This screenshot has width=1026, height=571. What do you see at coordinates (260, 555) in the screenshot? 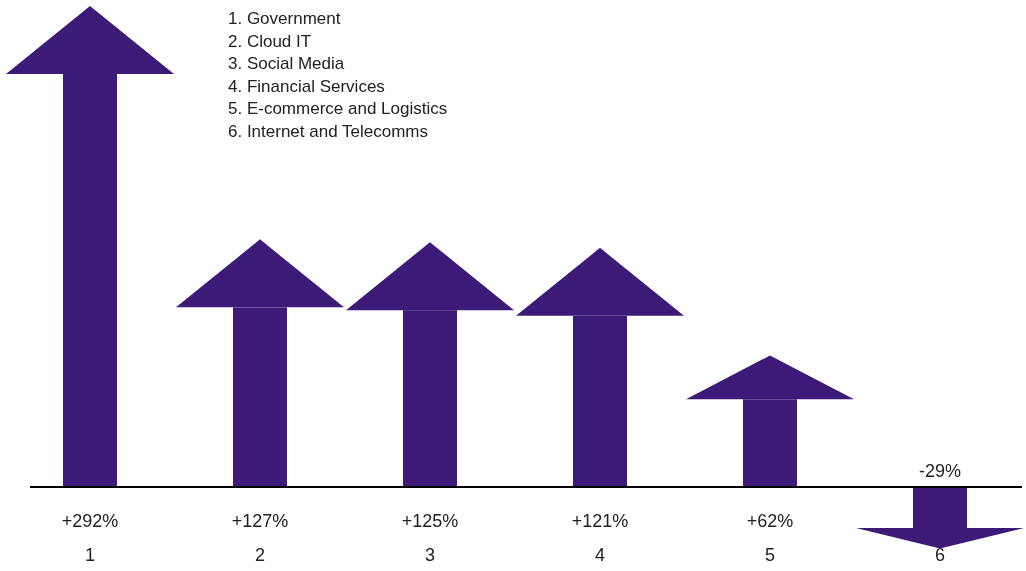
I see `x-tick-label: 2` at bounding box center [260, 555].